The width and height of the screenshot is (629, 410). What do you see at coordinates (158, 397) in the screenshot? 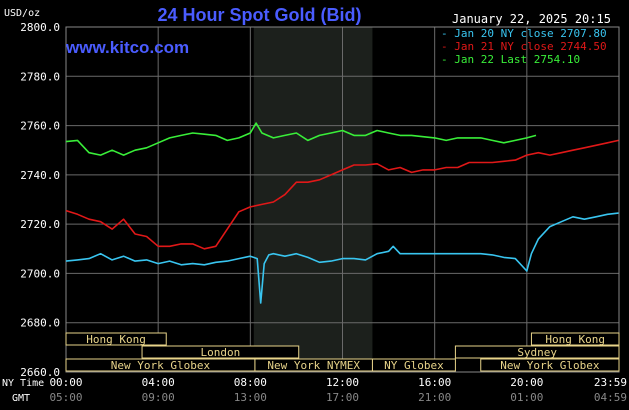
I see `x-tick-label-gmt: 09:00` at bounding box center [158, 397].